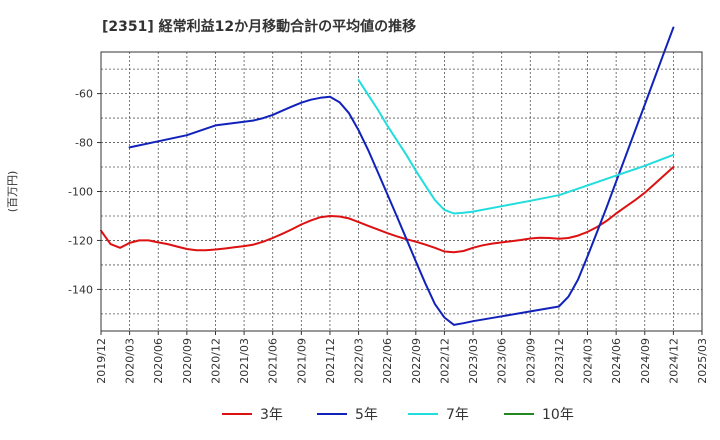  Describe the element at coordinates (457, 415) in the screenshot. I see `legend-label: 7年` at that location.